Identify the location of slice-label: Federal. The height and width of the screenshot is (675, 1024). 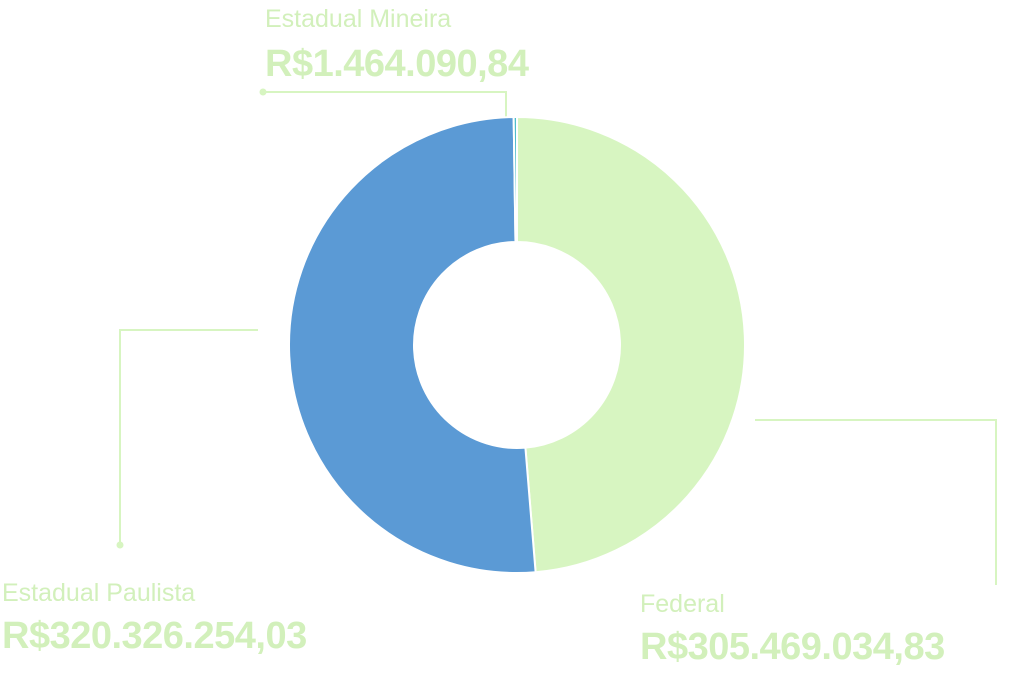
(682, 604).